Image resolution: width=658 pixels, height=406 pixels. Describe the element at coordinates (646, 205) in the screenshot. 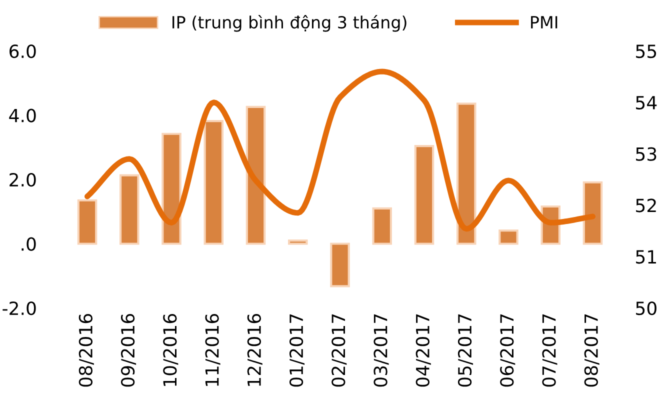

I see `y2-tick-label: 52` at that location.